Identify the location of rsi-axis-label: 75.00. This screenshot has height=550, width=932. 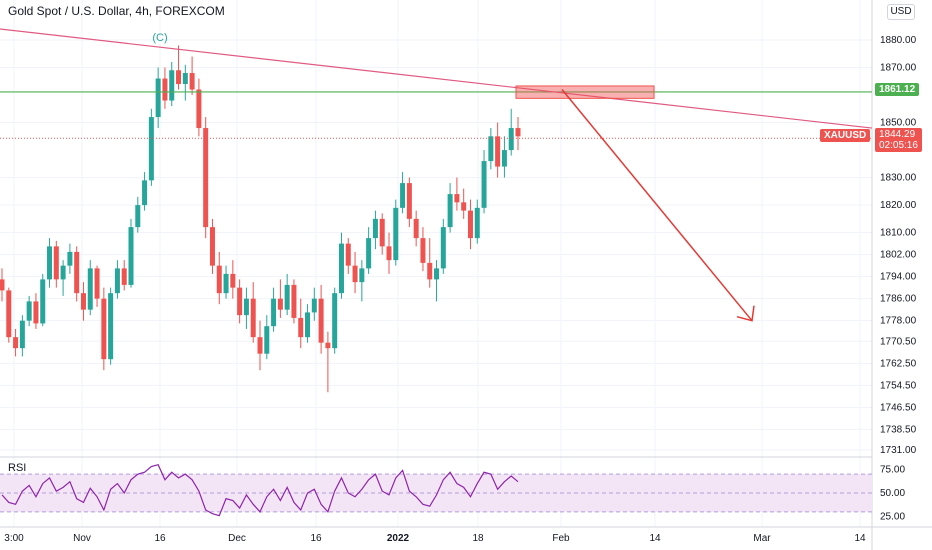
(892, 469).